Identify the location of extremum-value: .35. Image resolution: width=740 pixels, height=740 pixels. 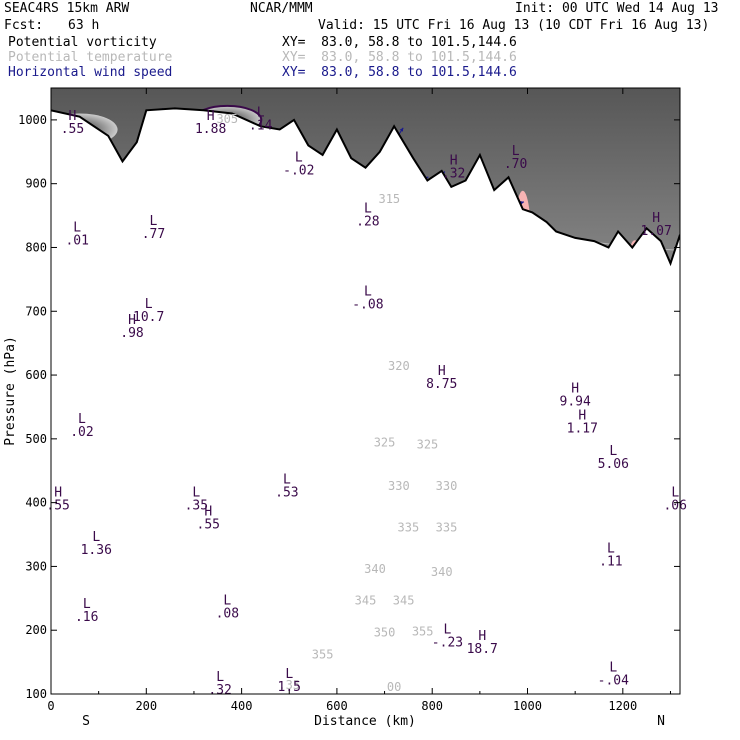
(196, 505).